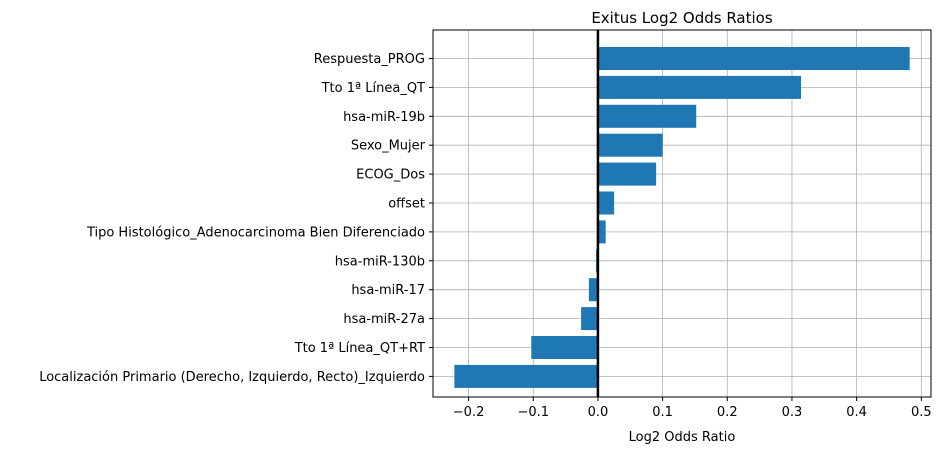  Describe the element at coordinates (682, 18) in the screenshot. I see `chart-title: Exitus Log2 Odds Ratios` at that location.